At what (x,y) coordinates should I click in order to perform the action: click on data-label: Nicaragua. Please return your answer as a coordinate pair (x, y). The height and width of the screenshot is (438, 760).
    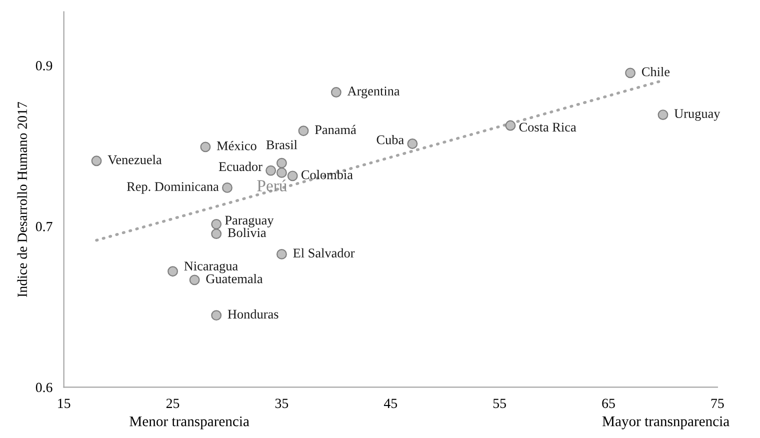
    Looking at the image, I should click on (211, 268).